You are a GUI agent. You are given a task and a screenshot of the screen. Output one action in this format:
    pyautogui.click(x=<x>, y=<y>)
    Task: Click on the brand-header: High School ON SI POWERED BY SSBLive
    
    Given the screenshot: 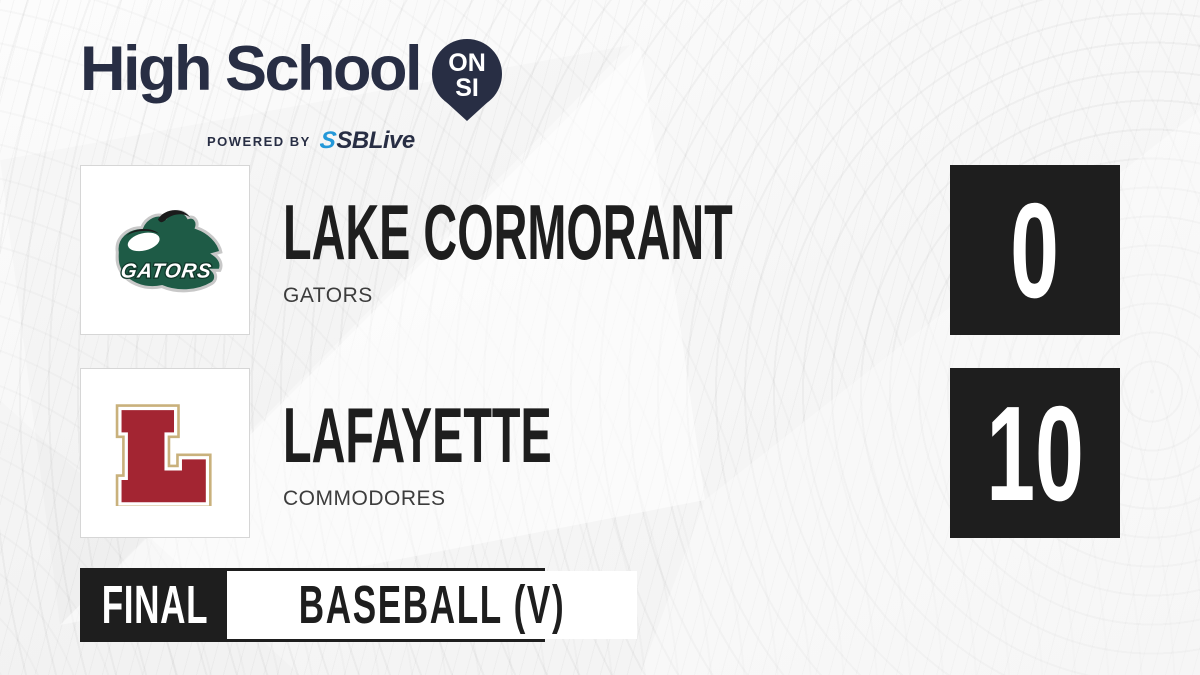 What is the action you would take?
    pyautogui.click(x=292, y=96)
    